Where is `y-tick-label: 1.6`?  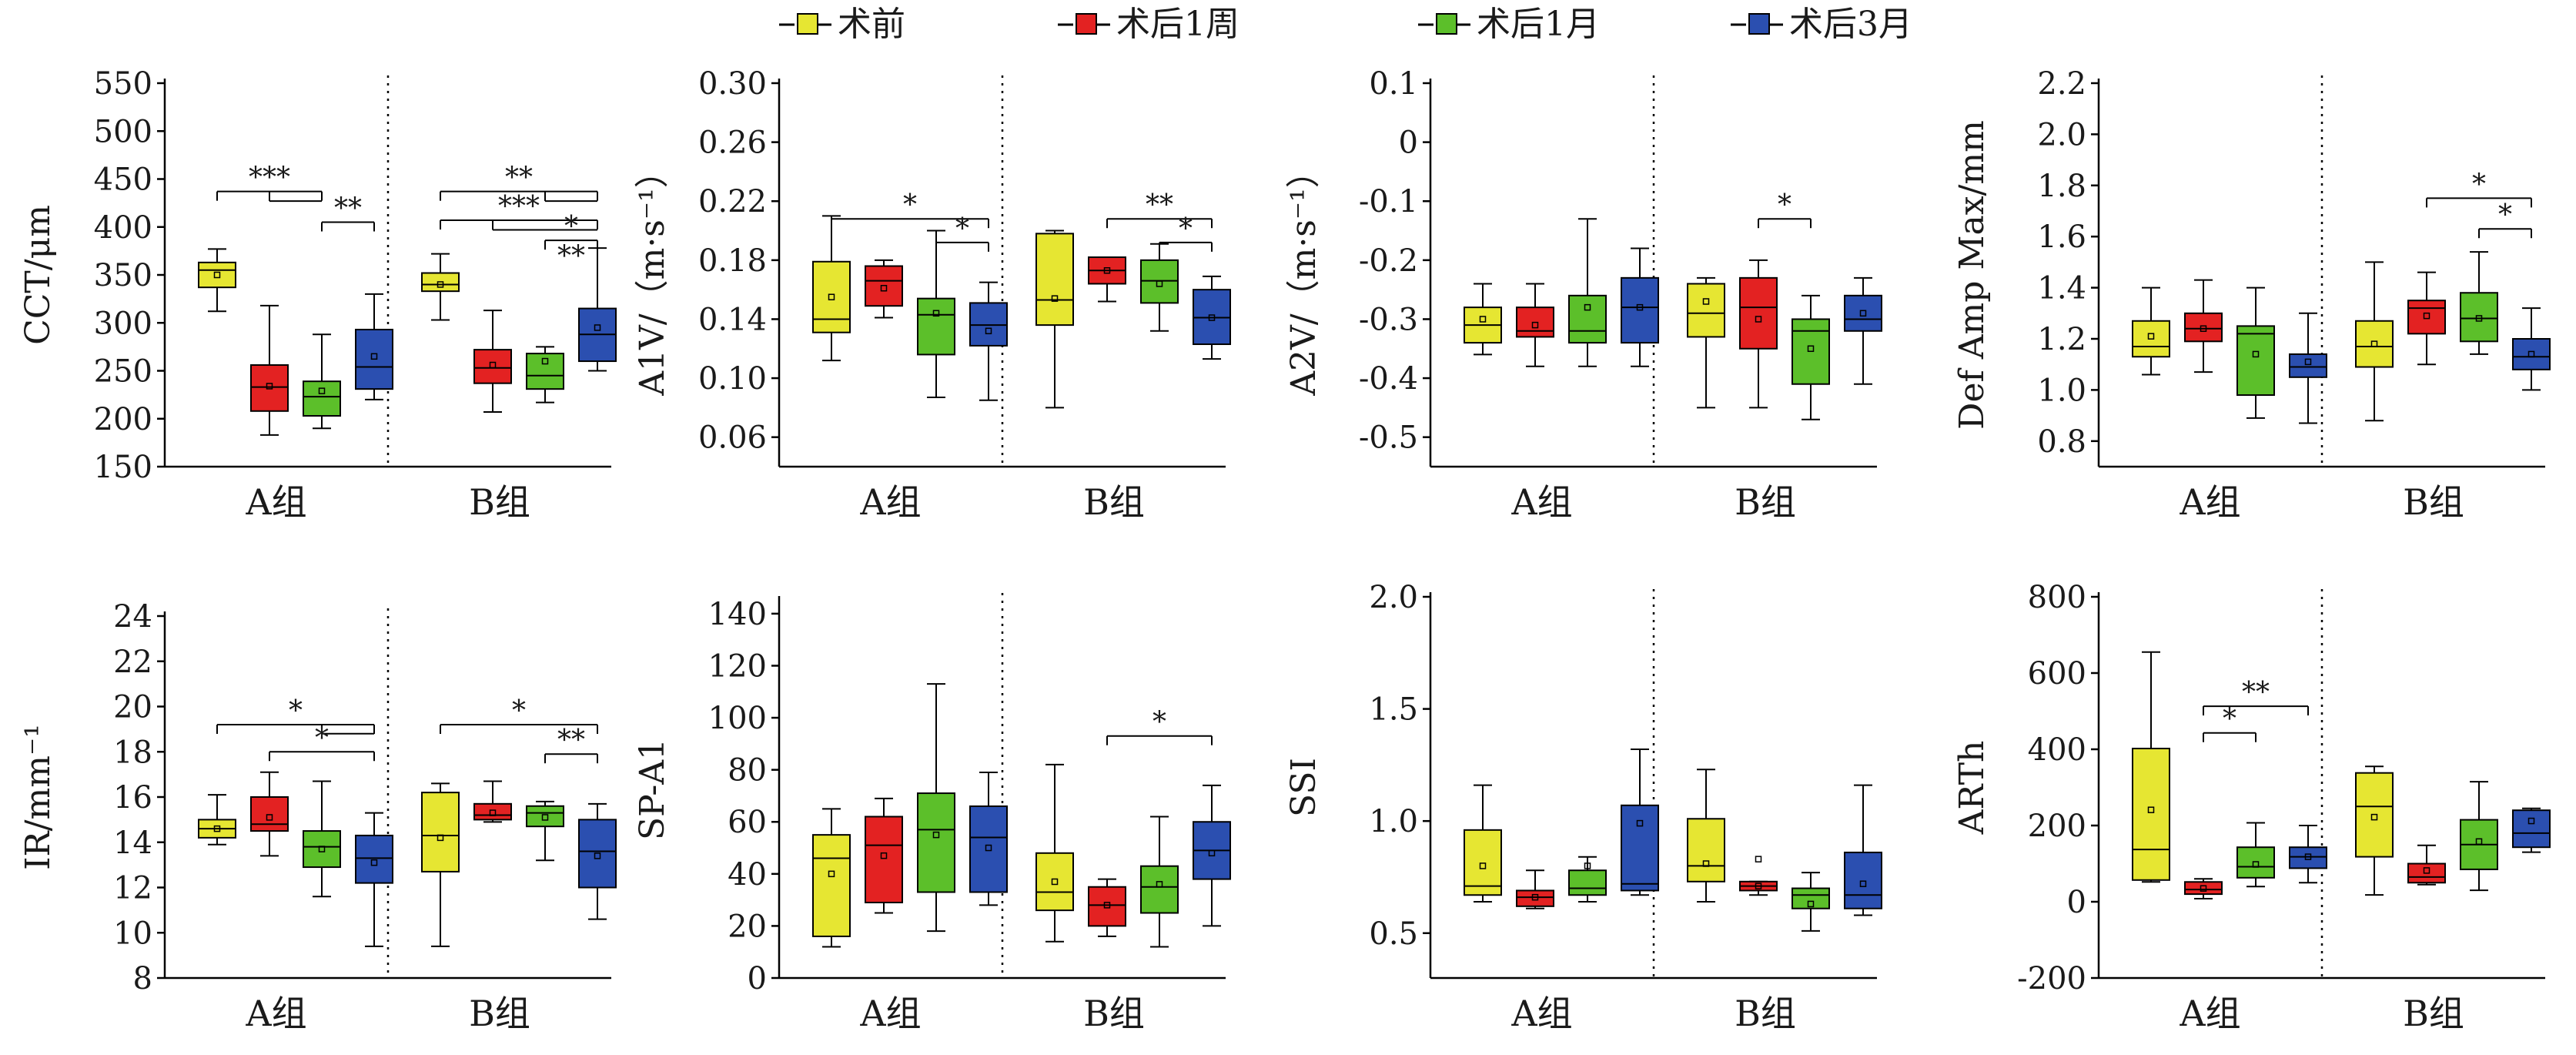
y-tick-label: 1.6 is located at coordinates (2061, 237).